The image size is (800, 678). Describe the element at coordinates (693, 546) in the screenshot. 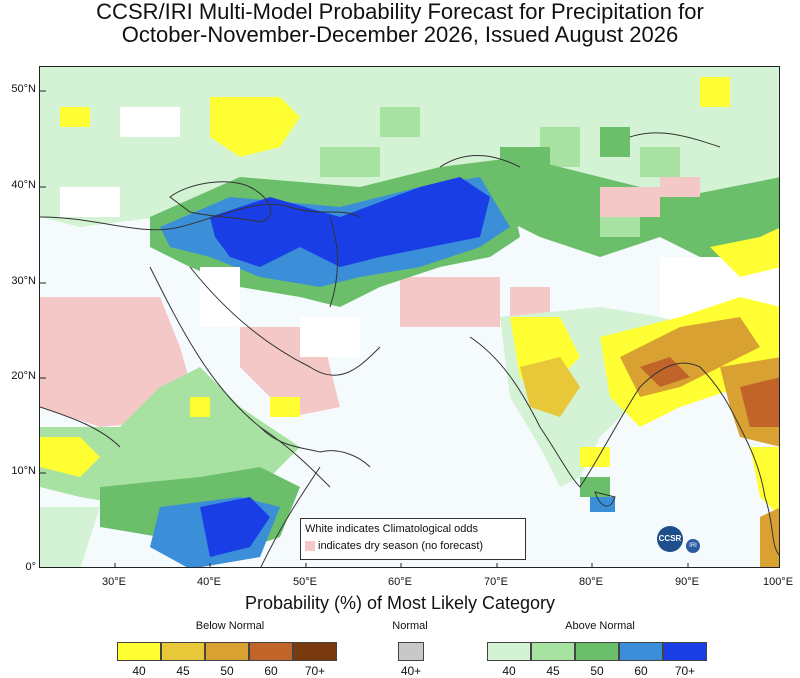

I see `iri-logo: IRI` at that location.